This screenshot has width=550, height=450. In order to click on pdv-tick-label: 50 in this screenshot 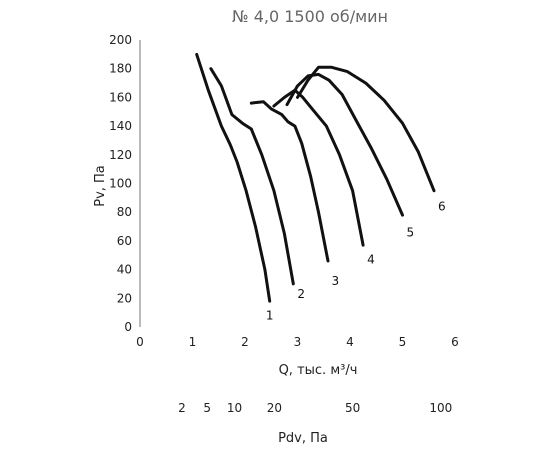, I will do `click(352, 408)`.